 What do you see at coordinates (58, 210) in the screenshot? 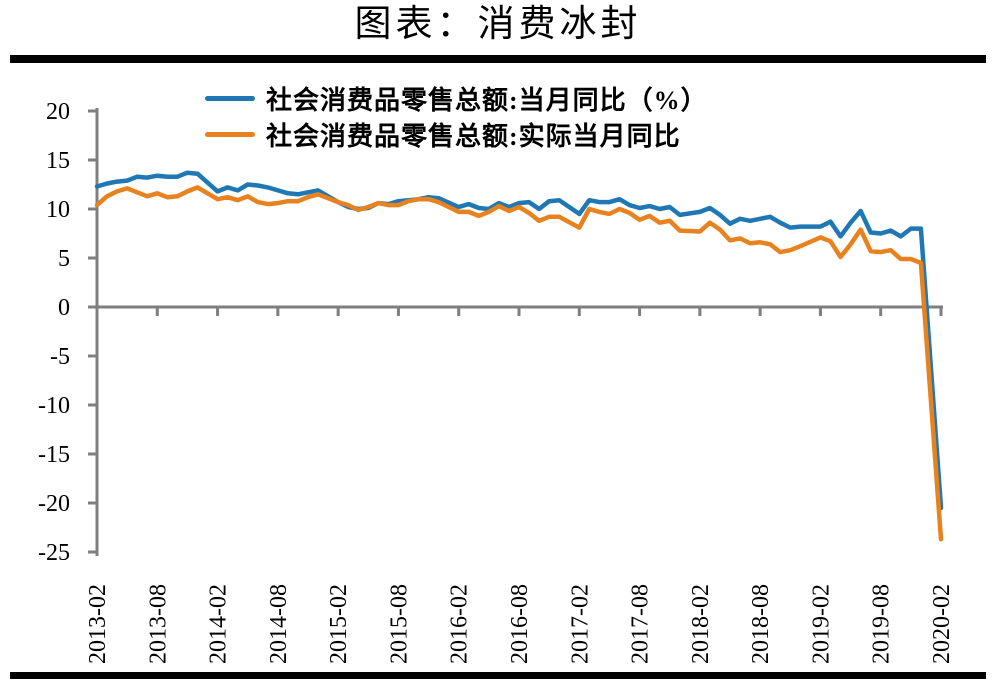
I see `y-tick-label: 10` at bounding box center [58, 210].